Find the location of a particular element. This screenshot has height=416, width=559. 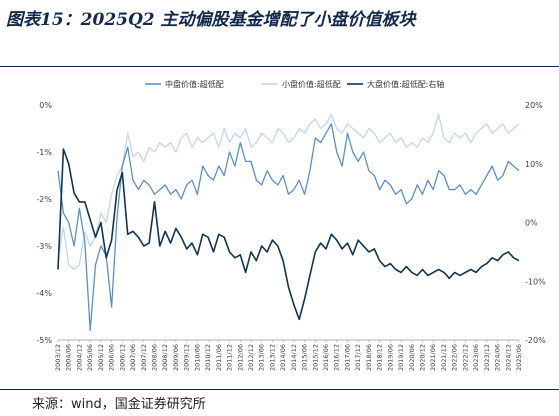

x-tick-label: 2018/12 is located at coordinates (380, 357).